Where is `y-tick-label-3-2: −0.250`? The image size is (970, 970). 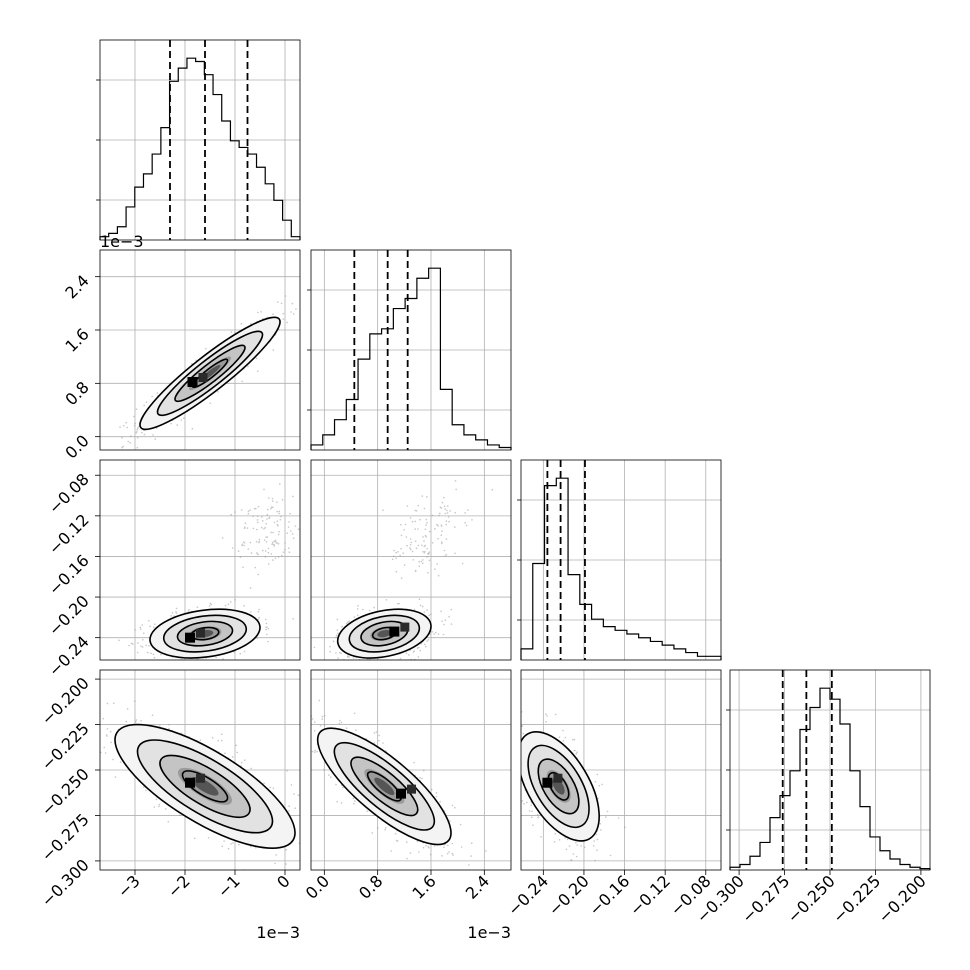
y-tick-label-3-2: −0.250 is located at coordinates (65, 791).